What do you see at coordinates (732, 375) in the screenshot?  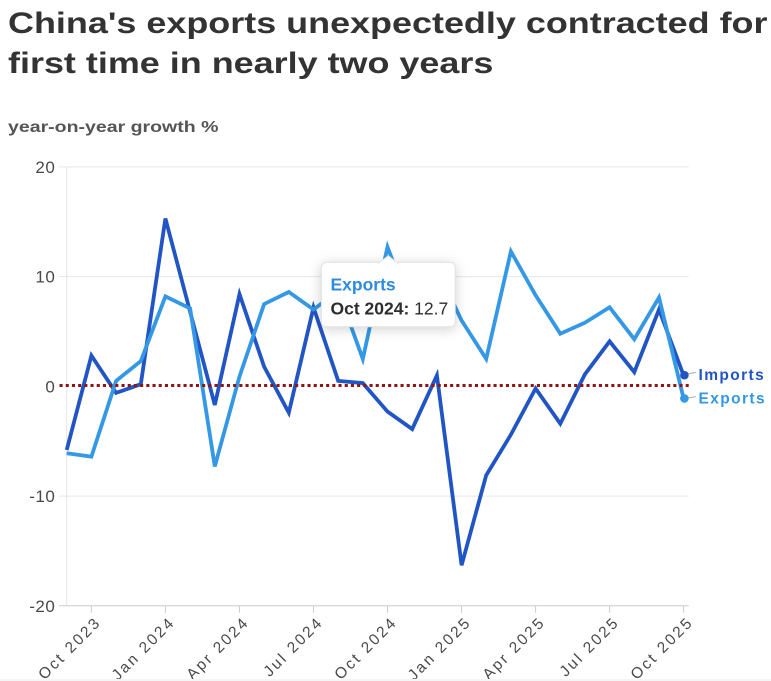 I see `svg-text: Imports` at bounding box center [732, 375].